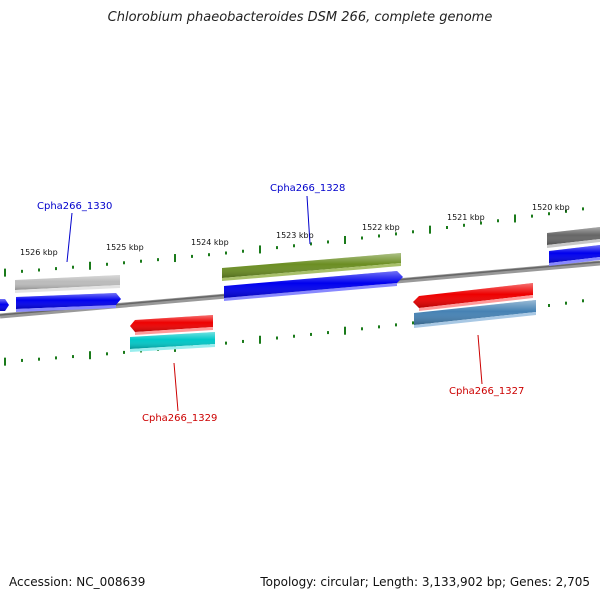 Image resolution: width=600 pixels, height=600 pixels. What do you see at coordinates (486, 391) in the screenshot?
I see `gene-label-cpha266-1327: Cpha266_1327` at bounding box center [486, 391].